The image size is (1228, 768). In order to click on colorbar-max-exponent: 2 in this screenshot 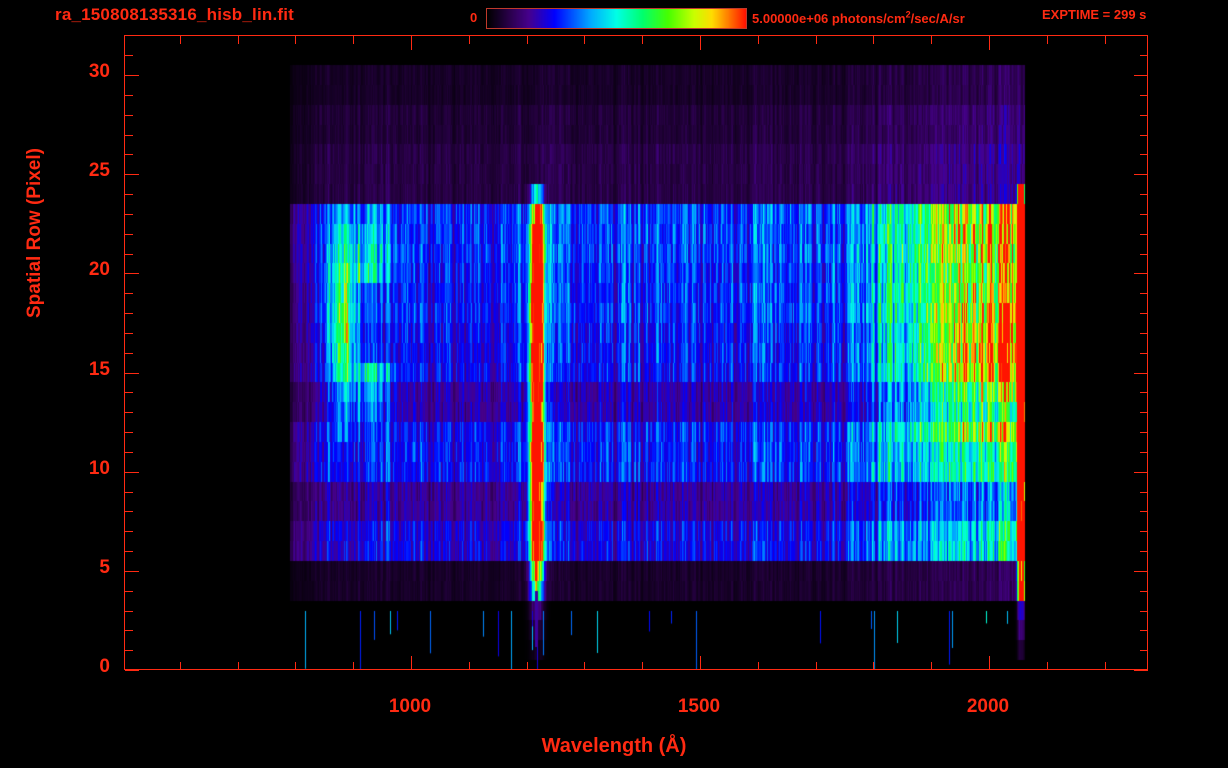, I will do `click(908, 14)`.